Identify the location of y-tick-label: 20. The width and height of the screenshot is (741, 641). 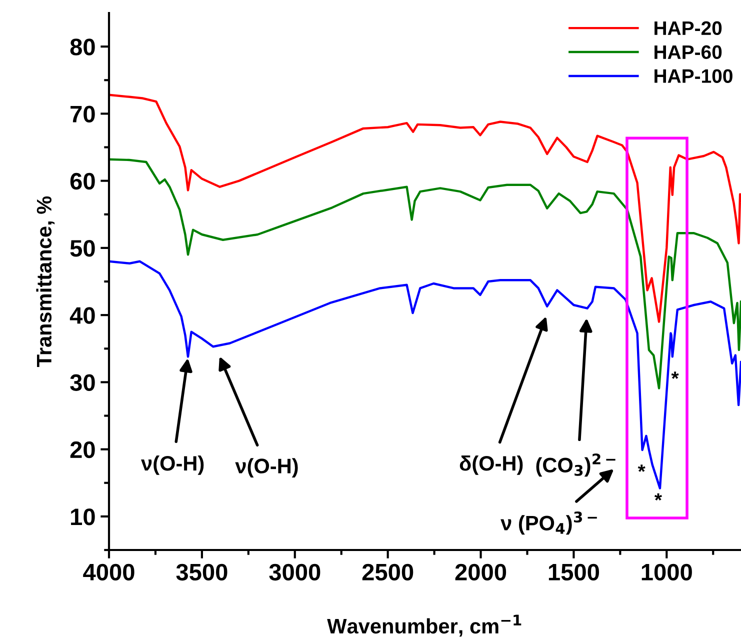
(82, 449).